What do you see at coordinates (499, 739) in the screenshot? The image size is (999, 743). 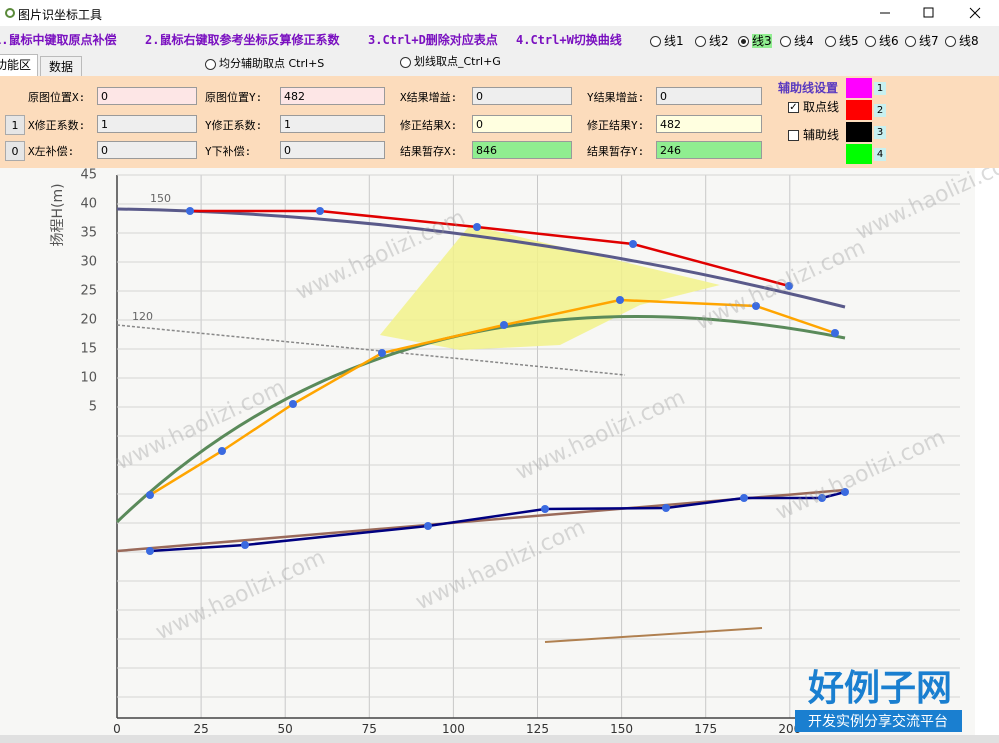 I see `status-strip` at bounding box center [499, 739].